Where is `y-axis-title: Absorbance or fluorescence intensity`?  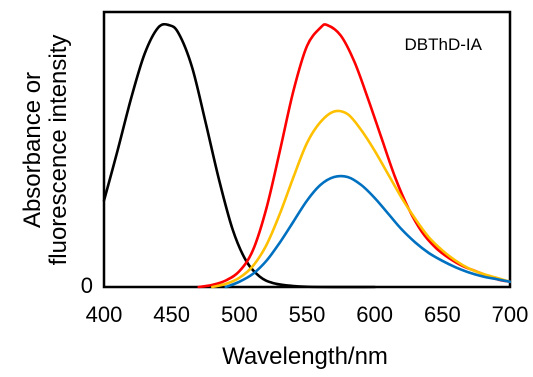
y-axis-title: Absorbance or fluorescence intensity is located at coordinates (45, 150).